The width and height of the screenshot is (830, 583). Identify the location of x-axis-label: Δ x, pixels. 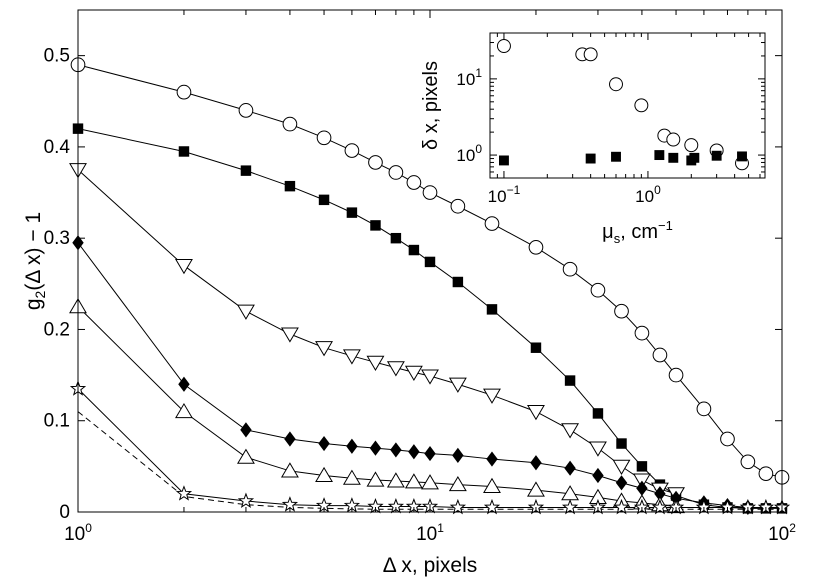
(430, 565).